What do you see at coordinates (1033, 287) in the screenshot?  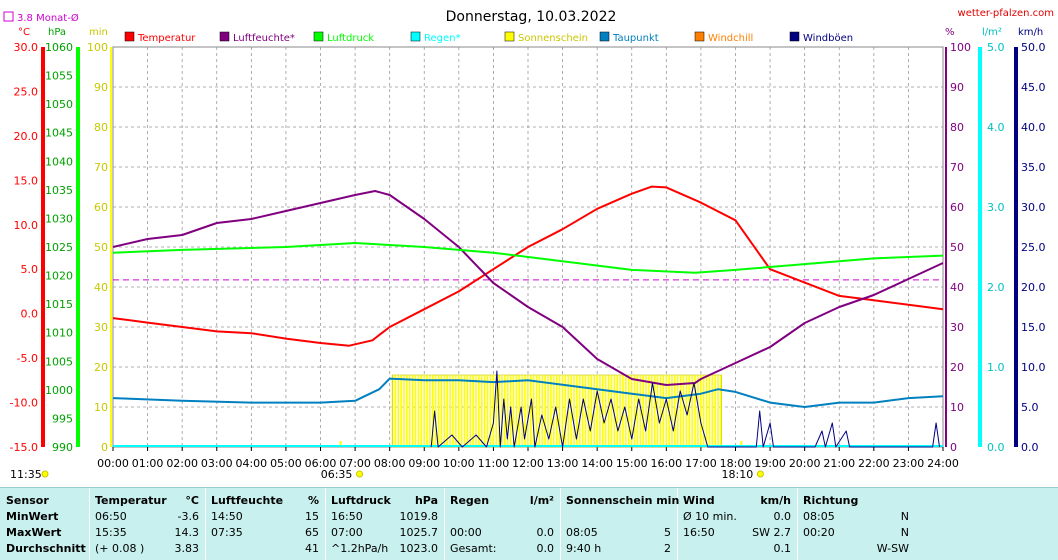 I see `wind-tick-6: 20.0` at bounding box center [1033, 287].